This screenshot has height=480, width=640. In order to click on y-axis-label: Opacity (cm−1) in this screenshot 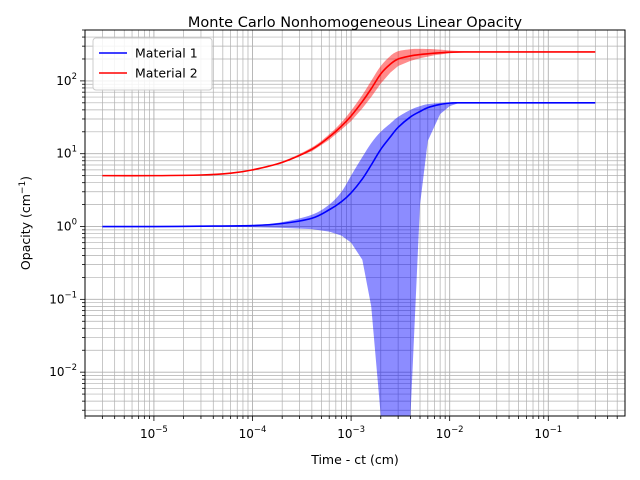, I will do `click(25, 223)`.